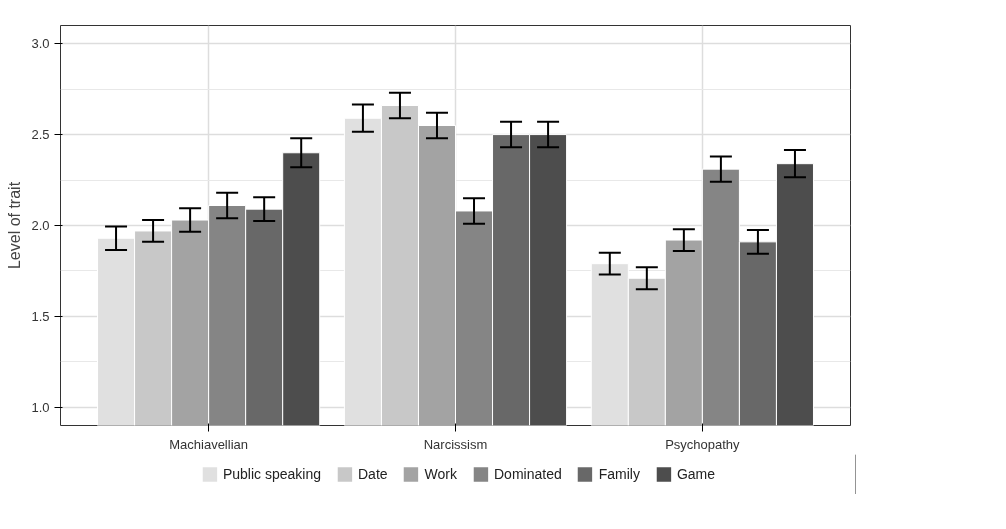  Describe the element at coordinates (619, 474) in the screenshot. I see `legend-label: Family` at that location.